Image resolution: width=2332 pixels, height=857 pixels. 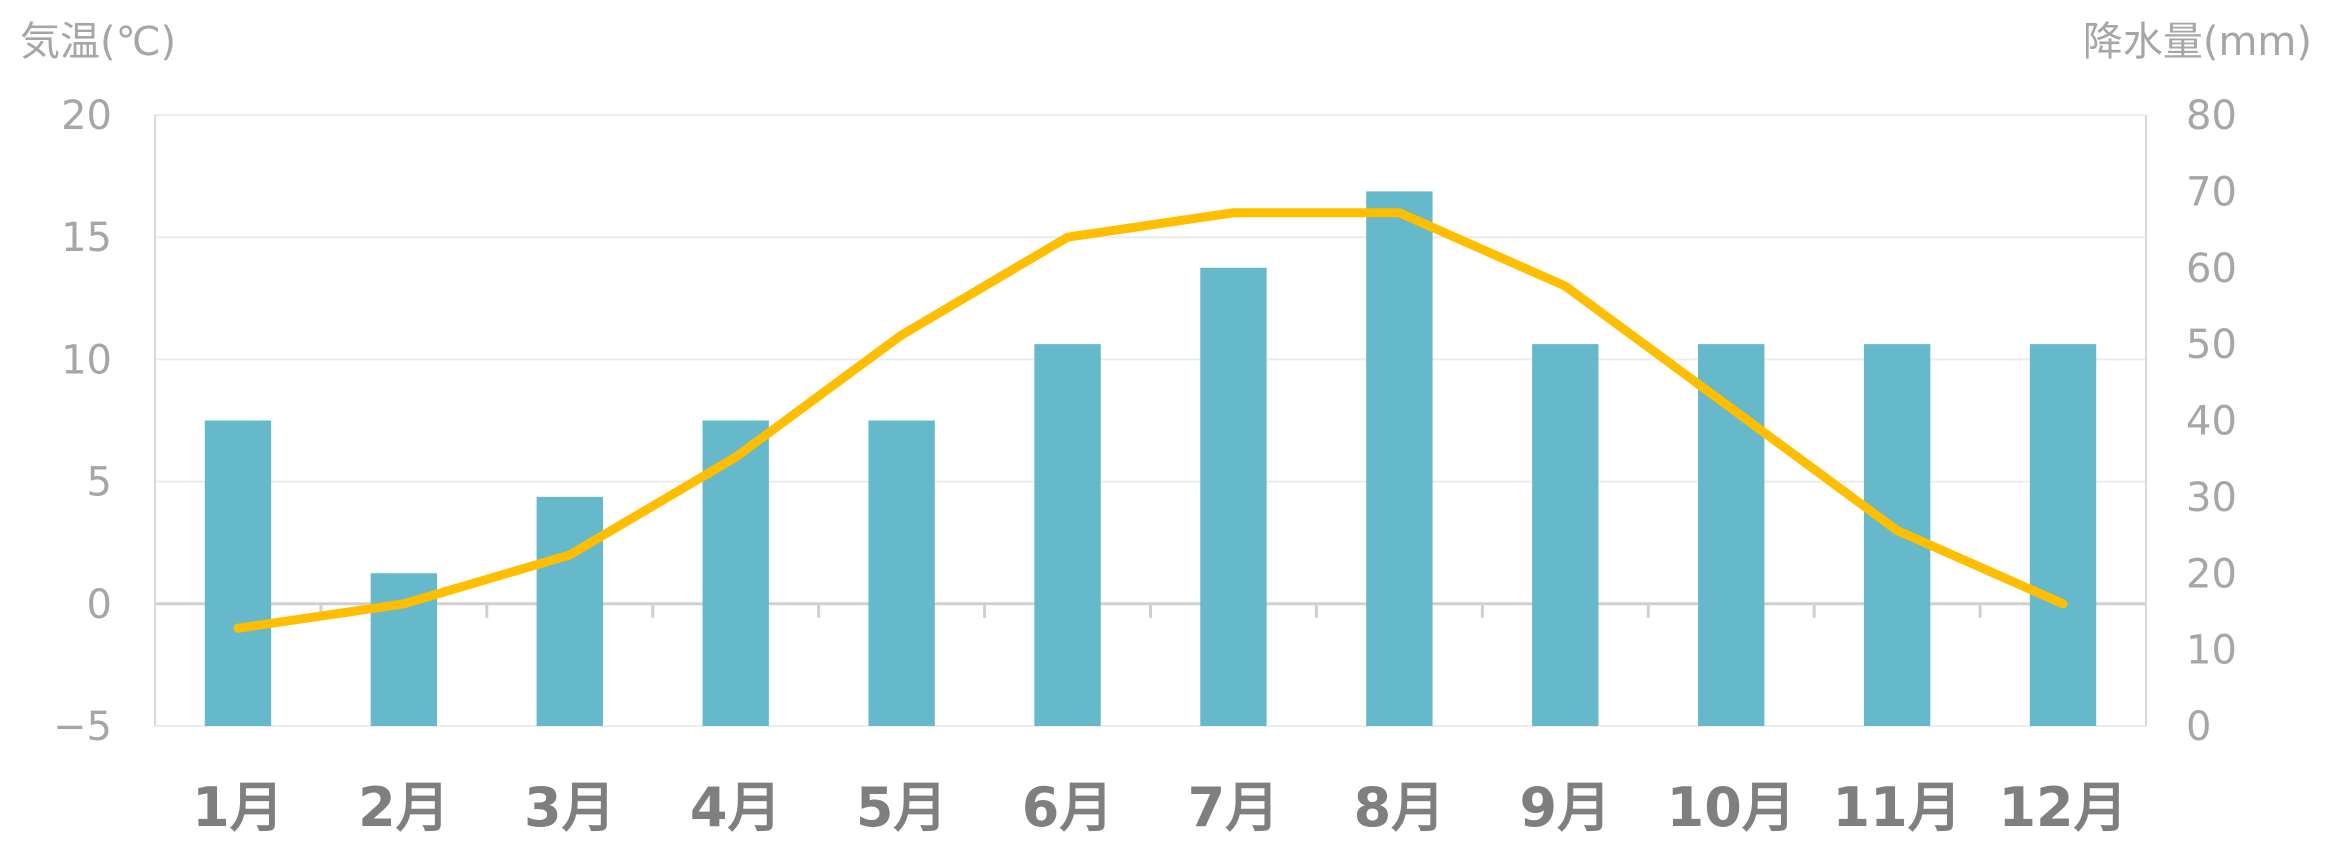 What do you see at coordinates (736, 807) in the screenshot?
I see `month-label: 4月` at bounding box center [736, 807].